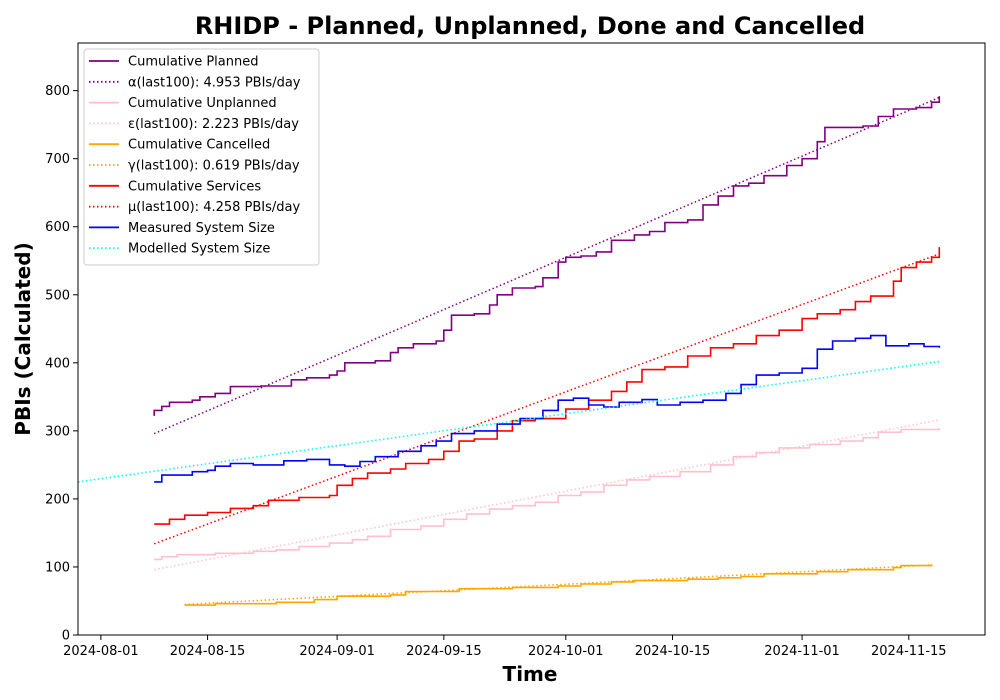 This screenshot has height=700, width=1000. Describe the element at coordinates (208, 651) in the screenshot. I see `x-tick-label: 2024-08-15` at that location.